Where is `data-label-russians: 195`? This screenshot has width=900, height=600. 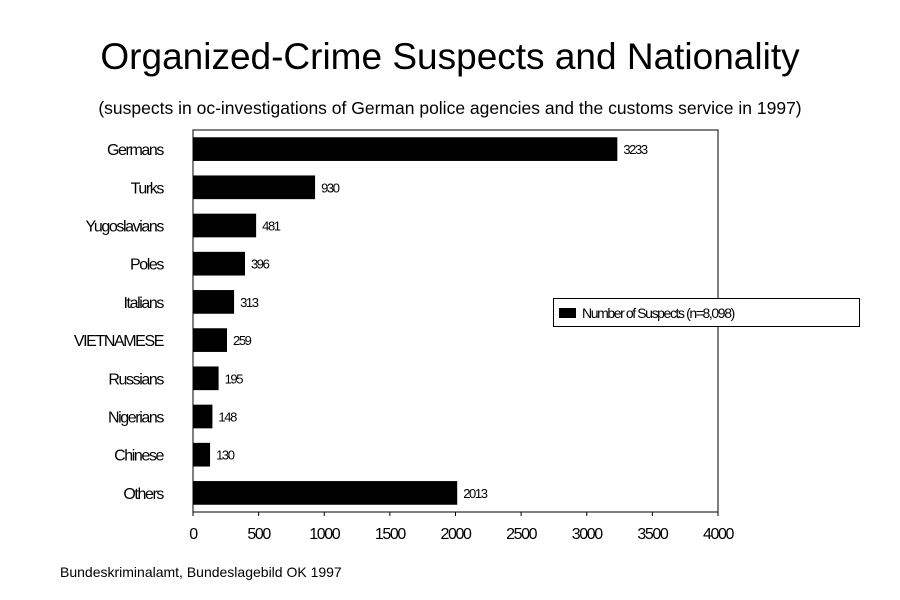
data-label-russians: 195 is located at coordinates (234, 378).